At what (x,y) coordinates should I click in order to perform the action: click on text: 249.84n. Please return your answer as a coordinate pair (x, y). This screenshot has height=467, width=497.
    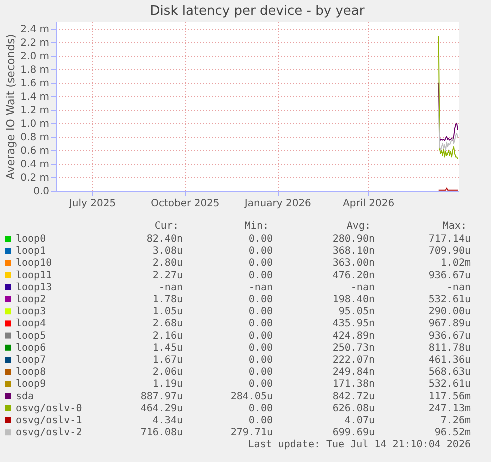
    Looking at the image, I should click on (353, 372).